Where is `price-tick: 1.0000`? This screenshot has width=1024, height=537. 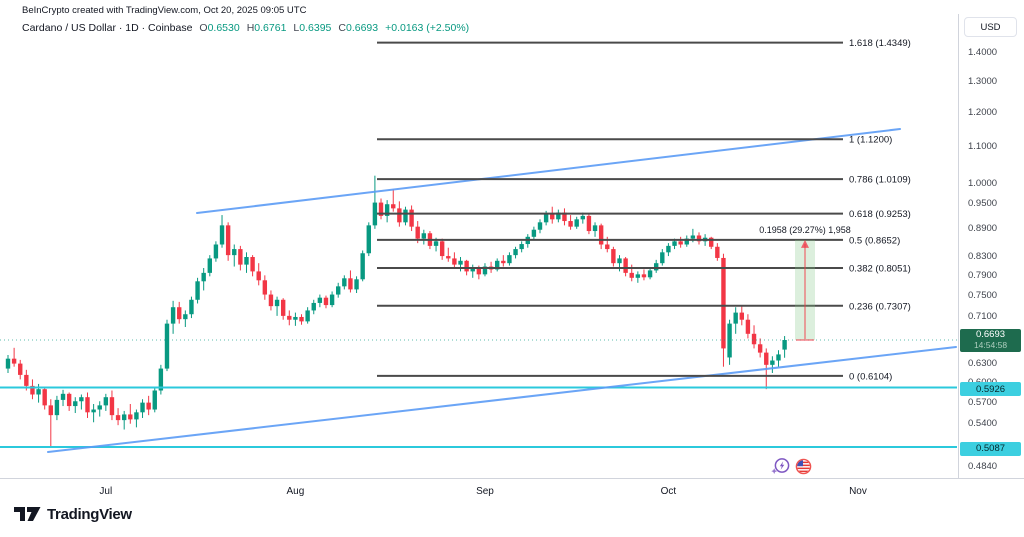
price-tick: 1.0000 is located at coordinates (983, 183).